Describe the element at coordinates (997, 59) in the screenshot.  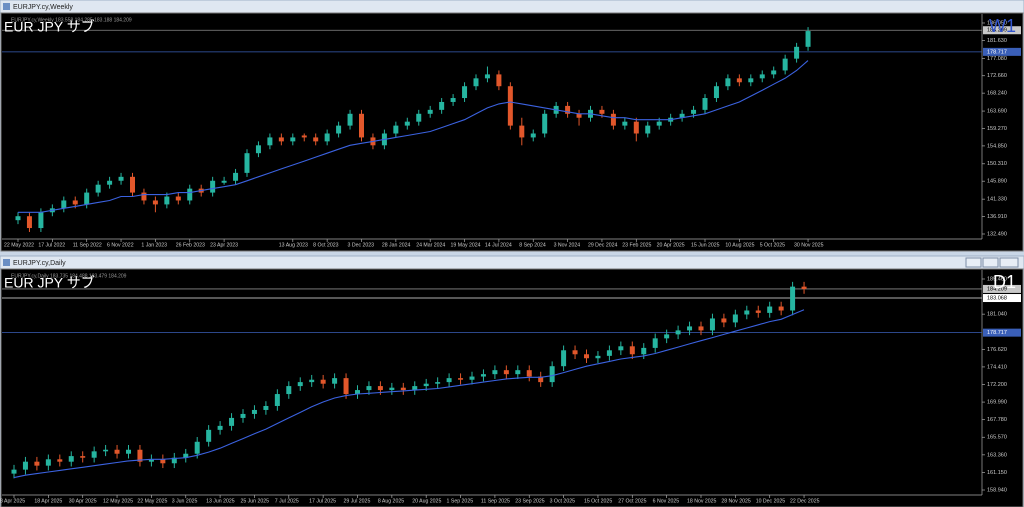
I see `y-tick-label: 177.080` at that location.